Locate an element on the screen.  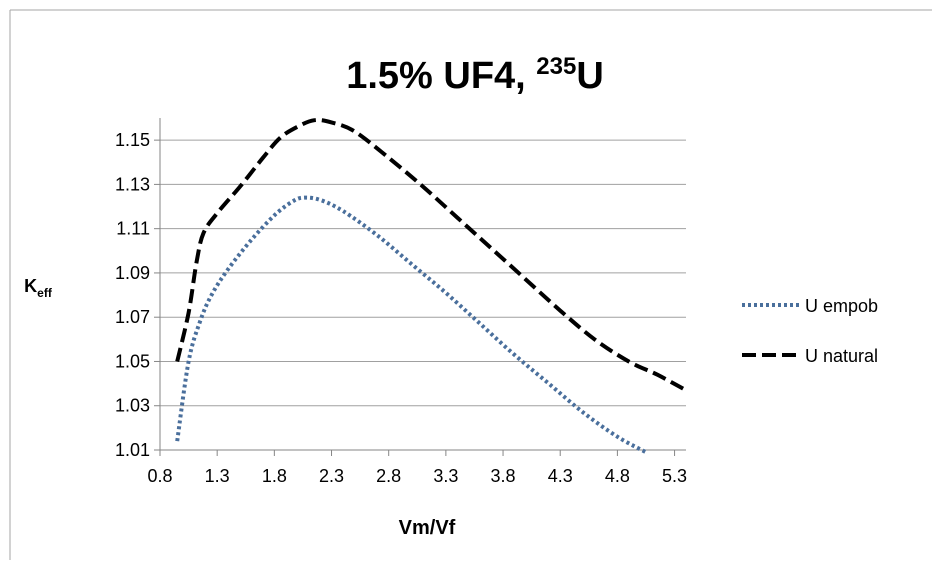
x-tick-label: 2.8 is located at coordinates (388, 476).